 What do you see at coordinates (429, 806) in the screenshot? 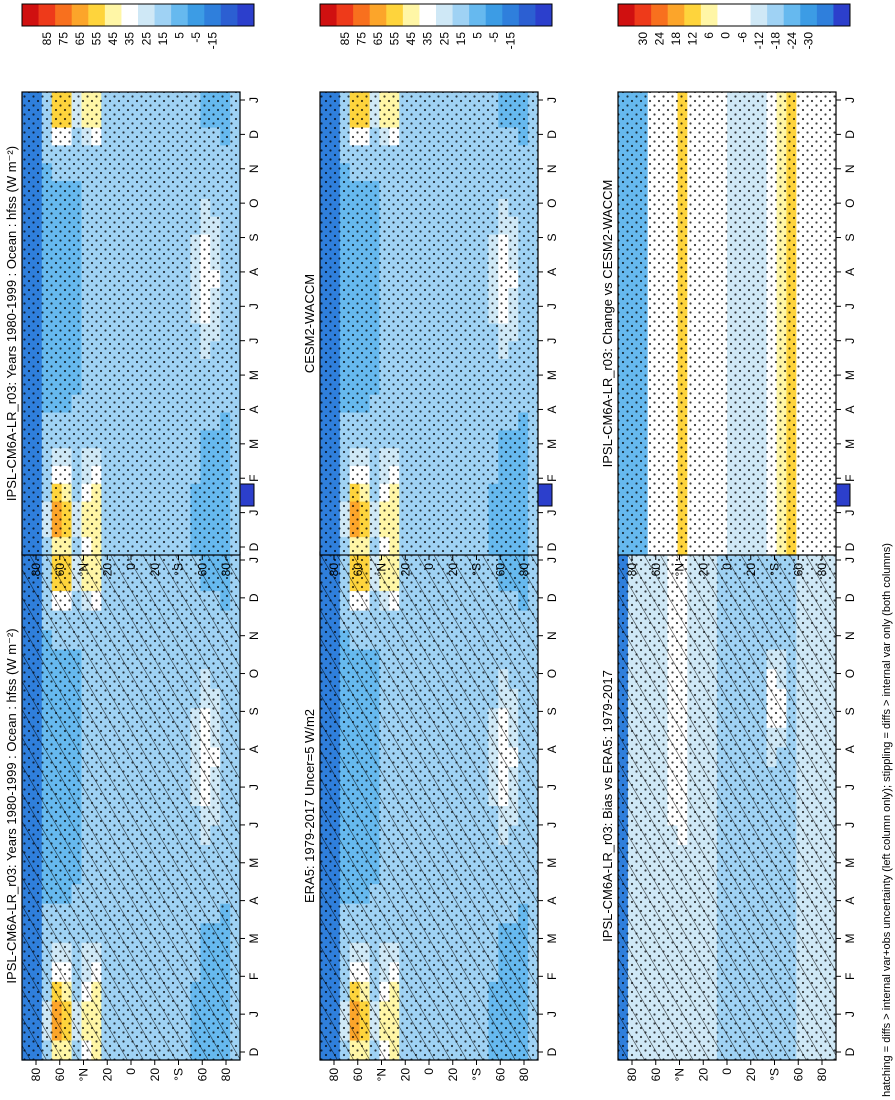
I see `hatching` at bounding box center [429, 806].